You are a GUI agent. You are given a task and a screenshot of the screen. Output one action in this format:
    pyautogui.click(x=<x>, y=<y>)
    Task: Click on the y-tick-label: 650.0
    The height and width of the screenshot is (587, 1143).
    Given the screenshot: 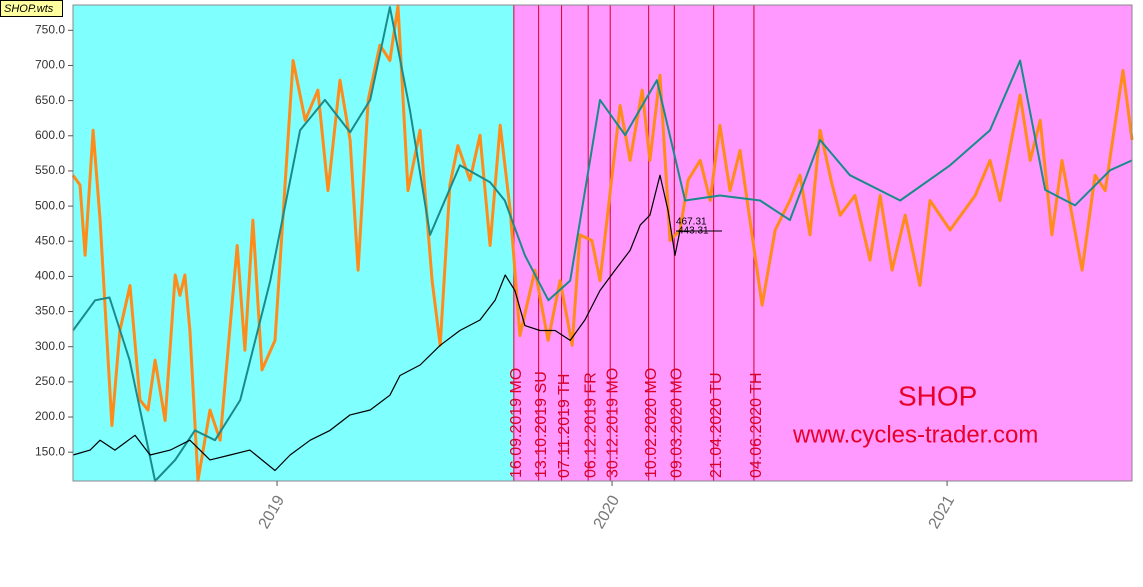 What is the action you would take?
    pyautogui.click(x=50, y=100)
    